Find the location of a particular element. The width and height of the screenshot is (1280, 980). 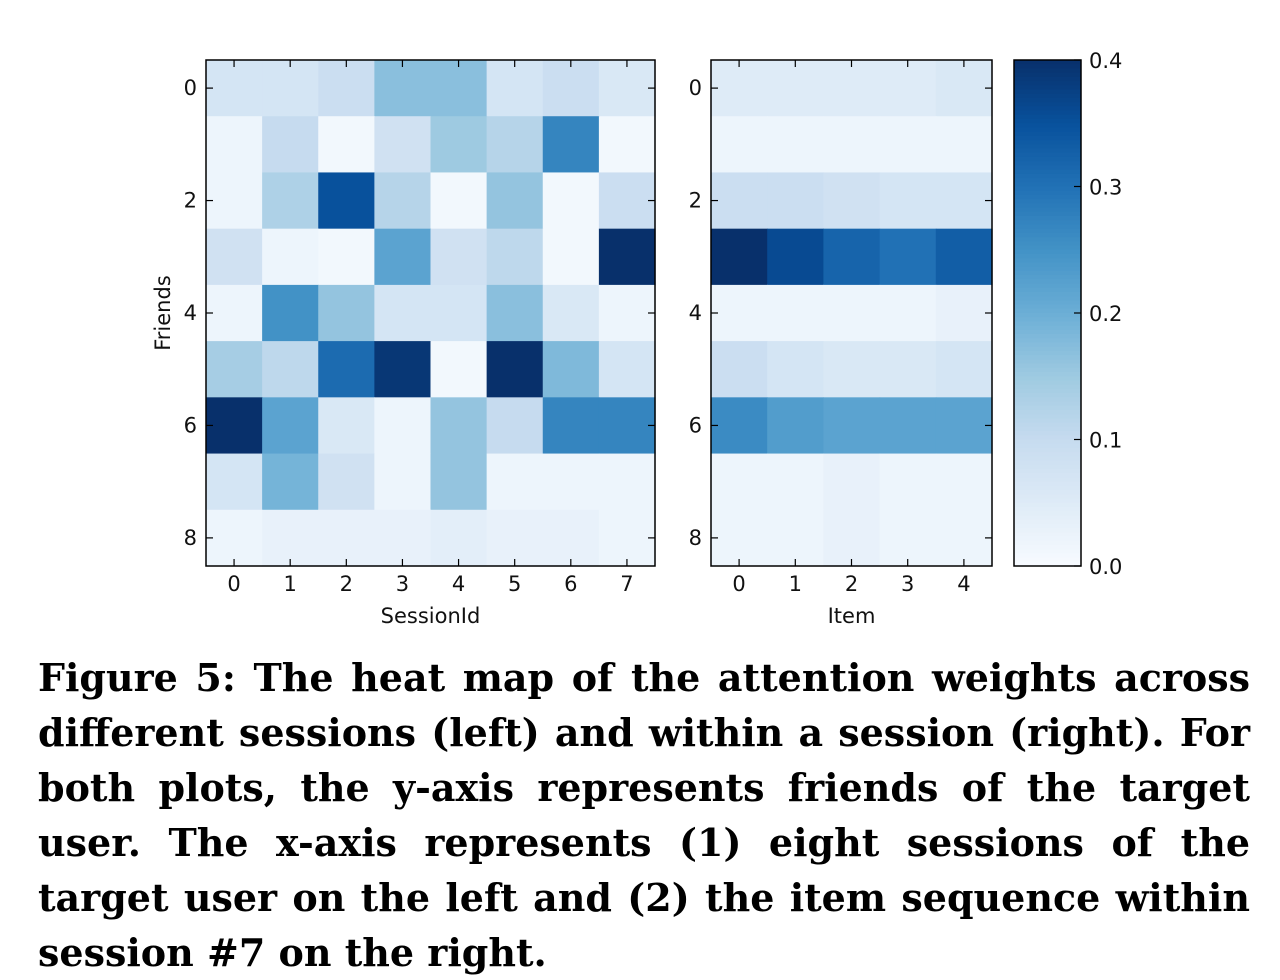

x-axis-label: SessionId is located at coordinates (431, 616).